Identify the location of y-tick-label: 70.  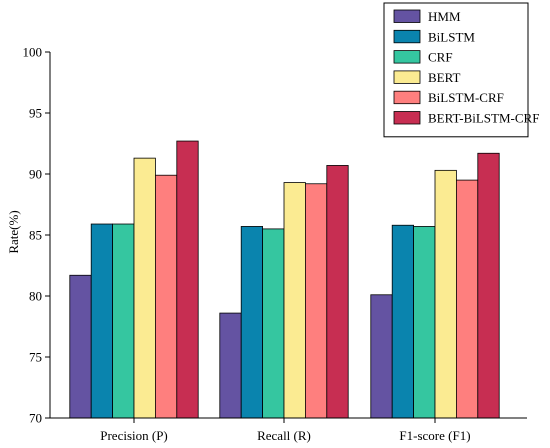
(35, 418).